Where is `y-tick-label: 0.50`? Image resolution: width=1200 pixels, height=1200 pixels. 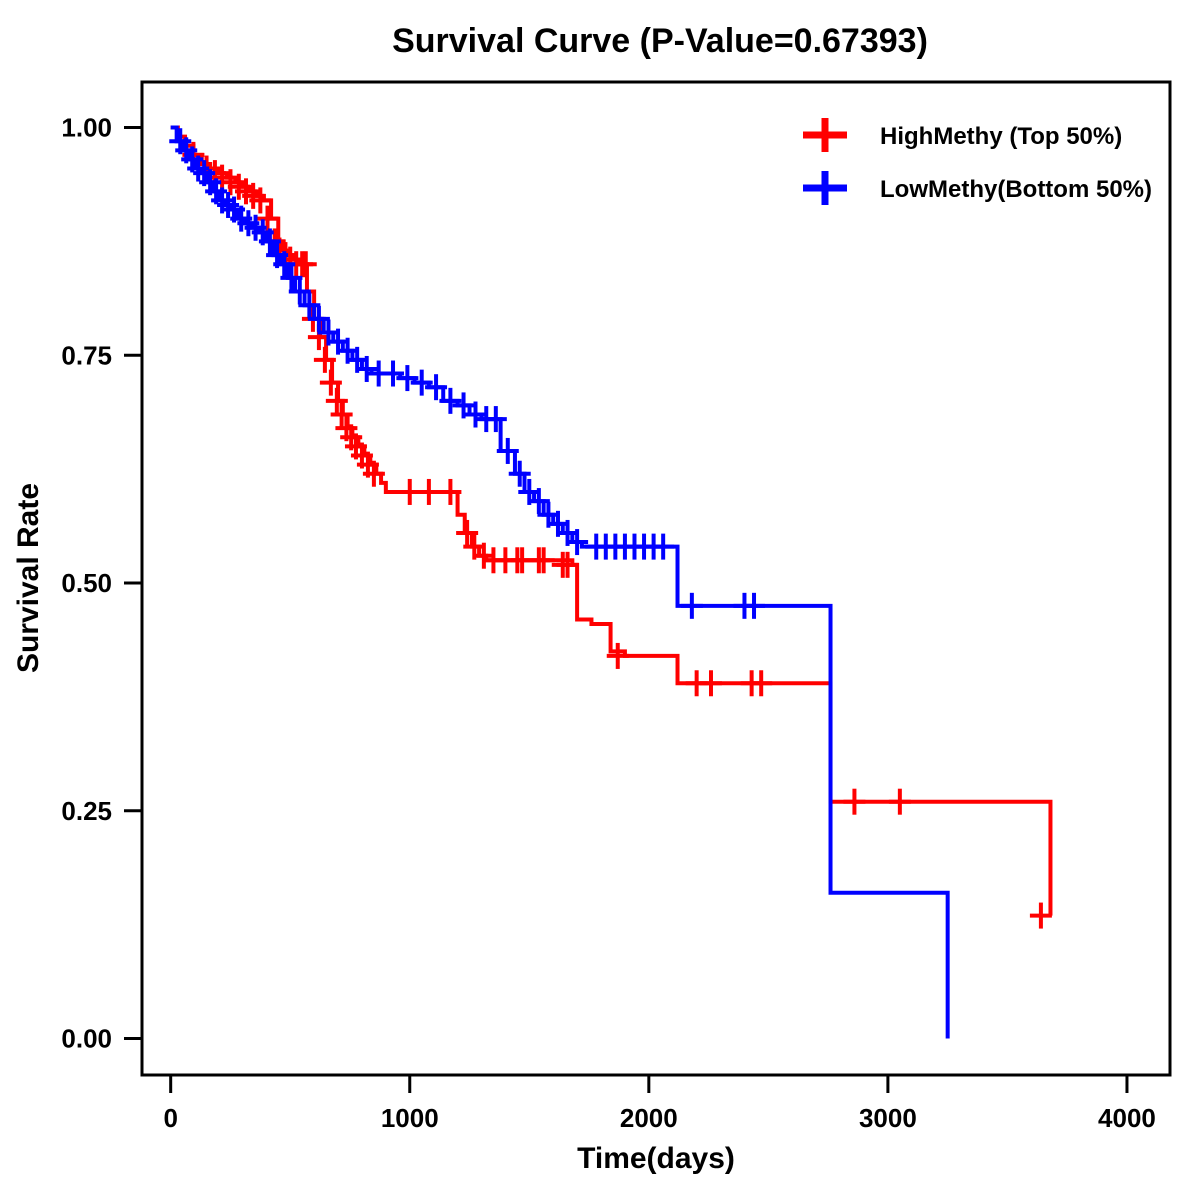
y-tick-label: 0.50 is located at coordinates (86, 583).